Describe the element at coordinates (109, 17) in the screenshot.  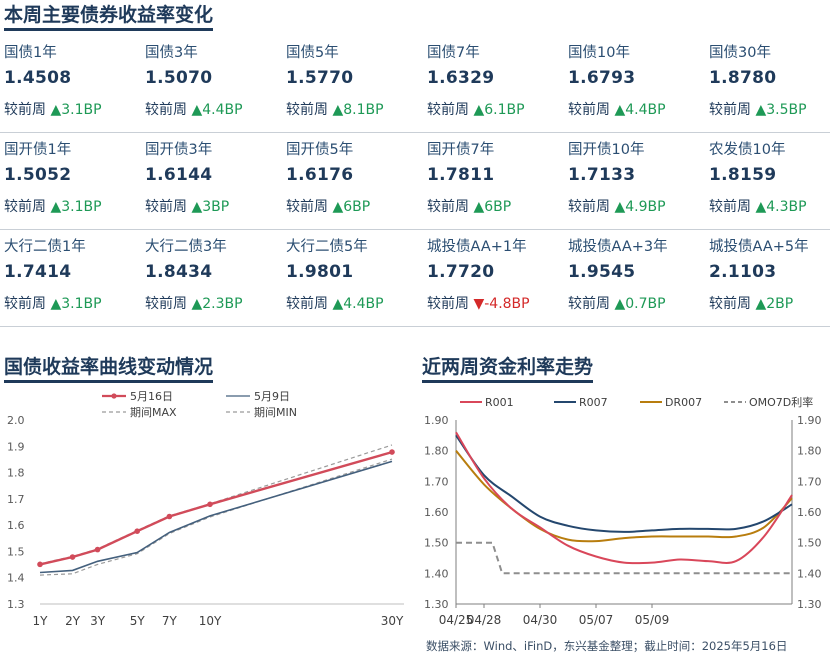
I see `page-title: 本周主要债券收益率变化` at that location.